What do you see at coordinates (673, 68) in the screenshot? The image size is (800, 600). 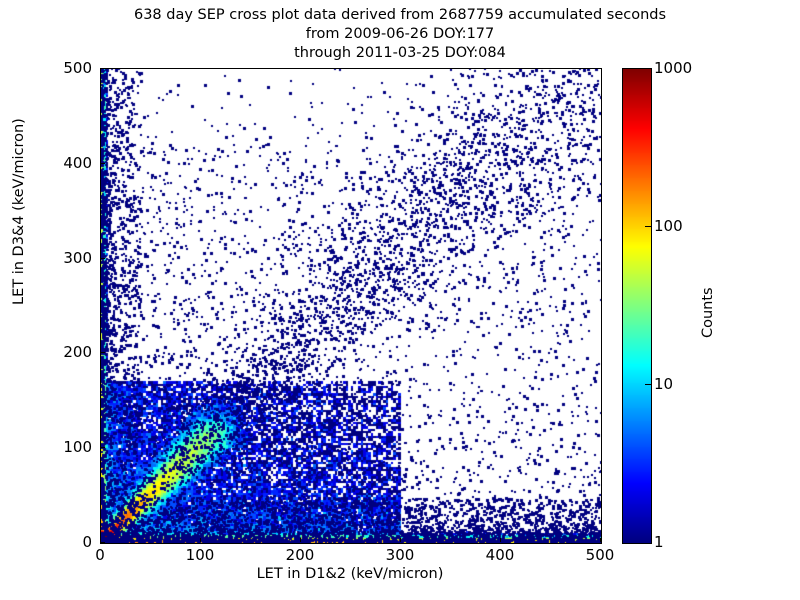 I see `colorbar-tick-label: 1000` at bounding box center [673, 68].